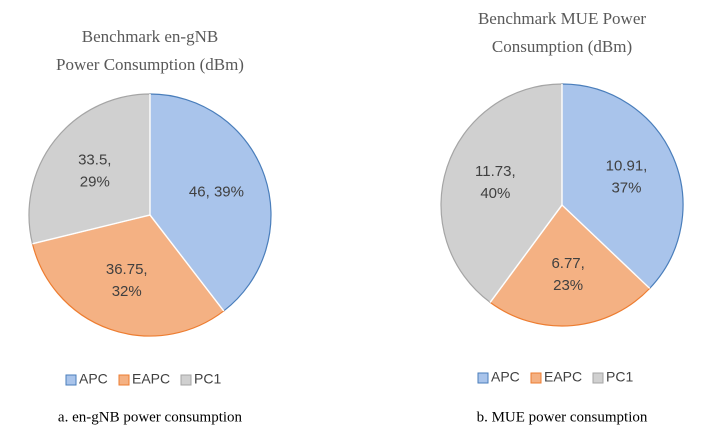  Describe the element at coordinates (562, 18) in the screenshot. I see `chart-title: Benchmark MUE Power` at that location.